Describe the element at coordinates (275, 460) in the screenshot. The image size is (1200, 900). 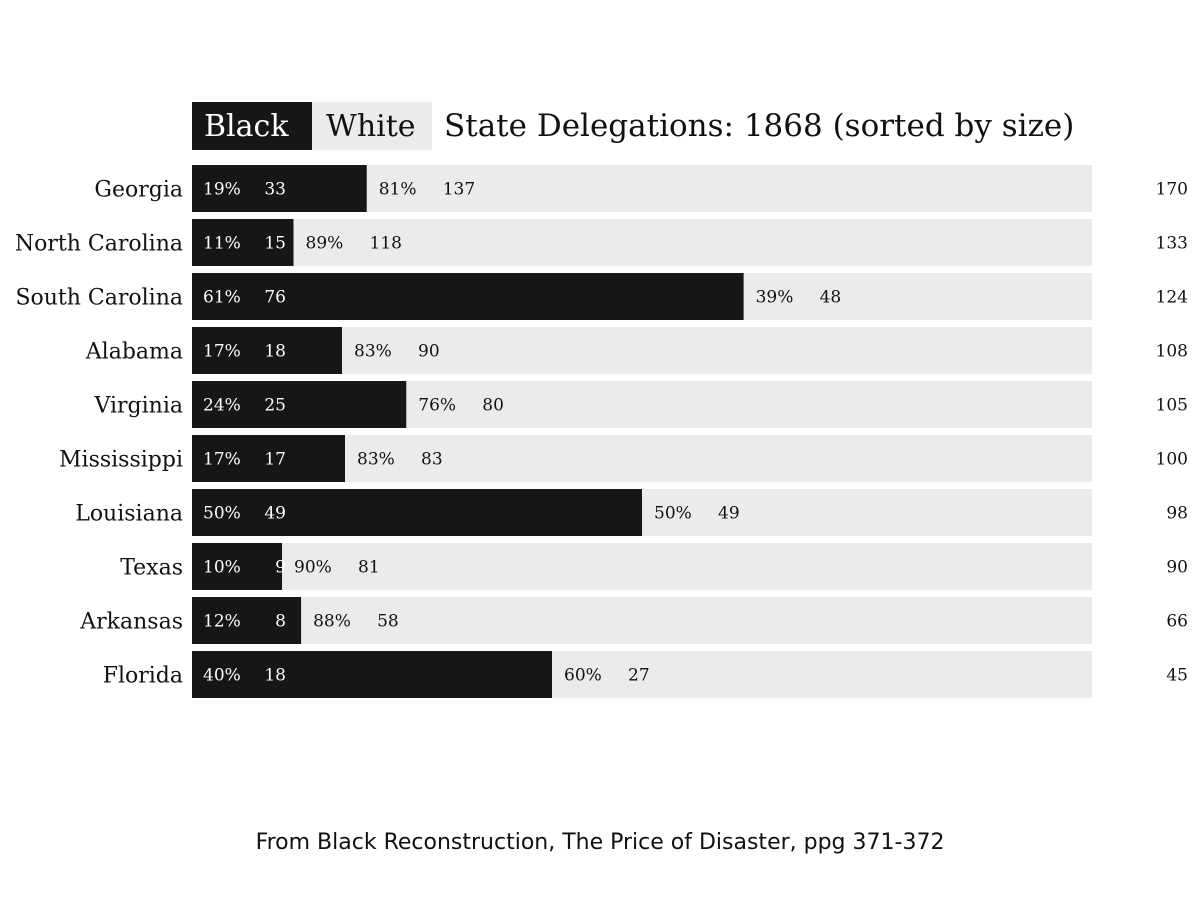
I see `black-count-label: 17` at that location.